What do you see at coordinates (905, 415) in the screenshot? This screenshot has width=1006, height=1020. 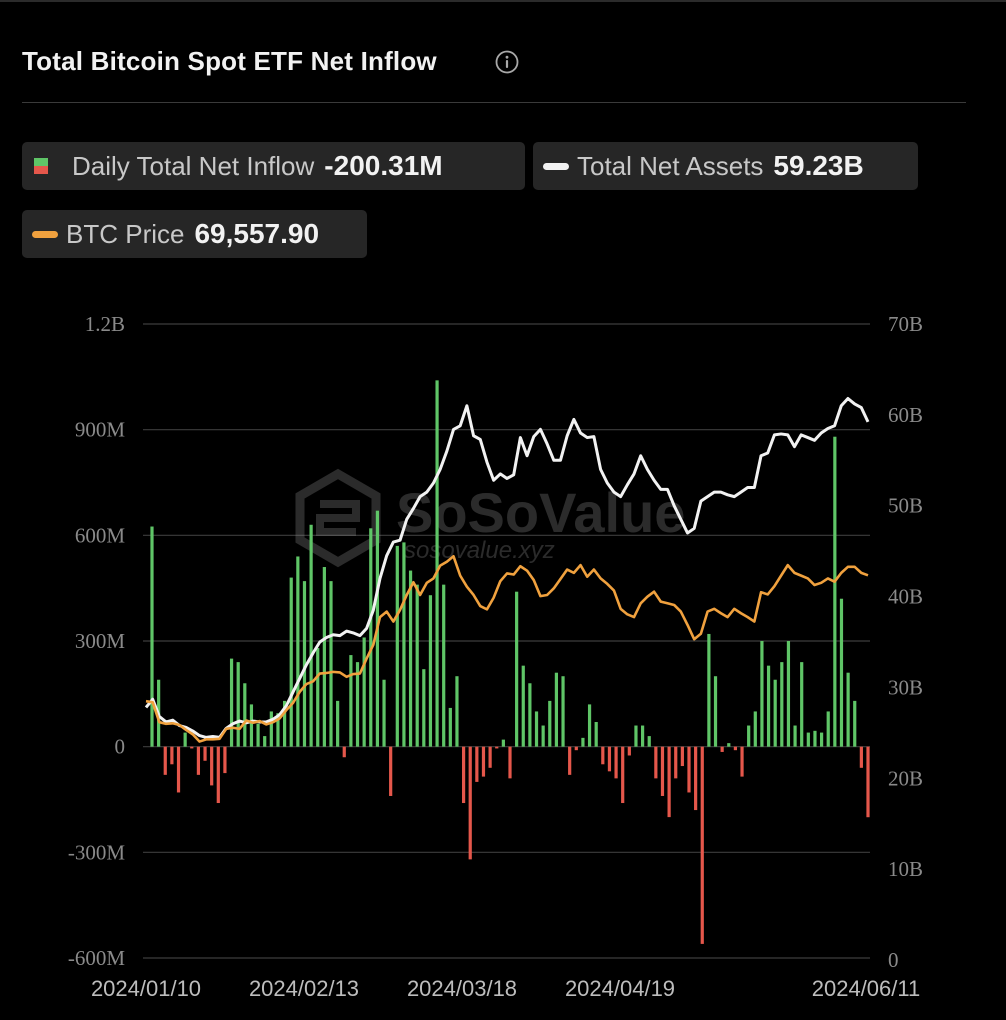 I see `right-axis-tick: 60B` at bounding box center [905, 415].